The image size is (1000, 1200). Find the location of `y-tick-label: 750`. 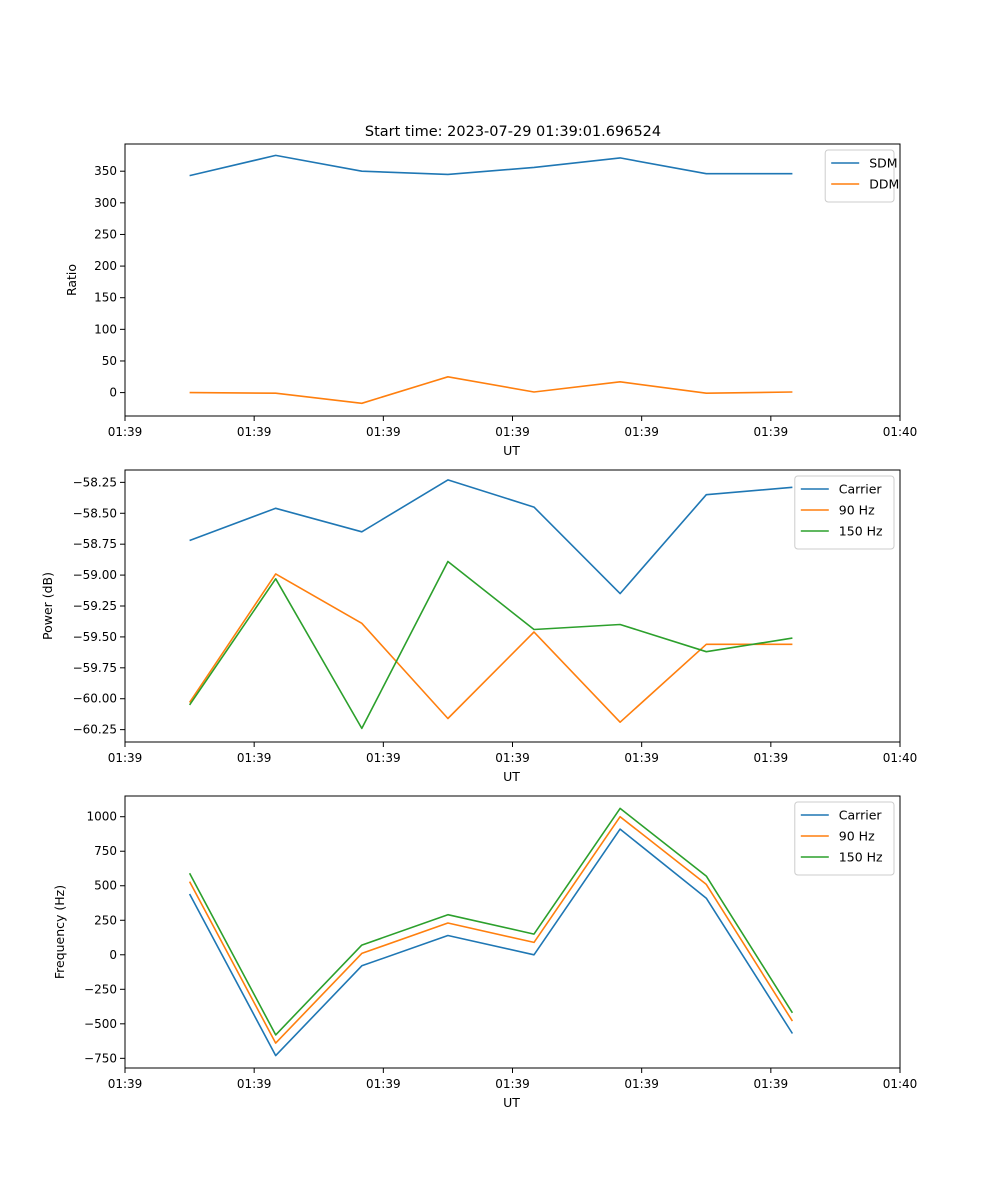

y-tick-label: 750 is located at coordinates (105, 851).